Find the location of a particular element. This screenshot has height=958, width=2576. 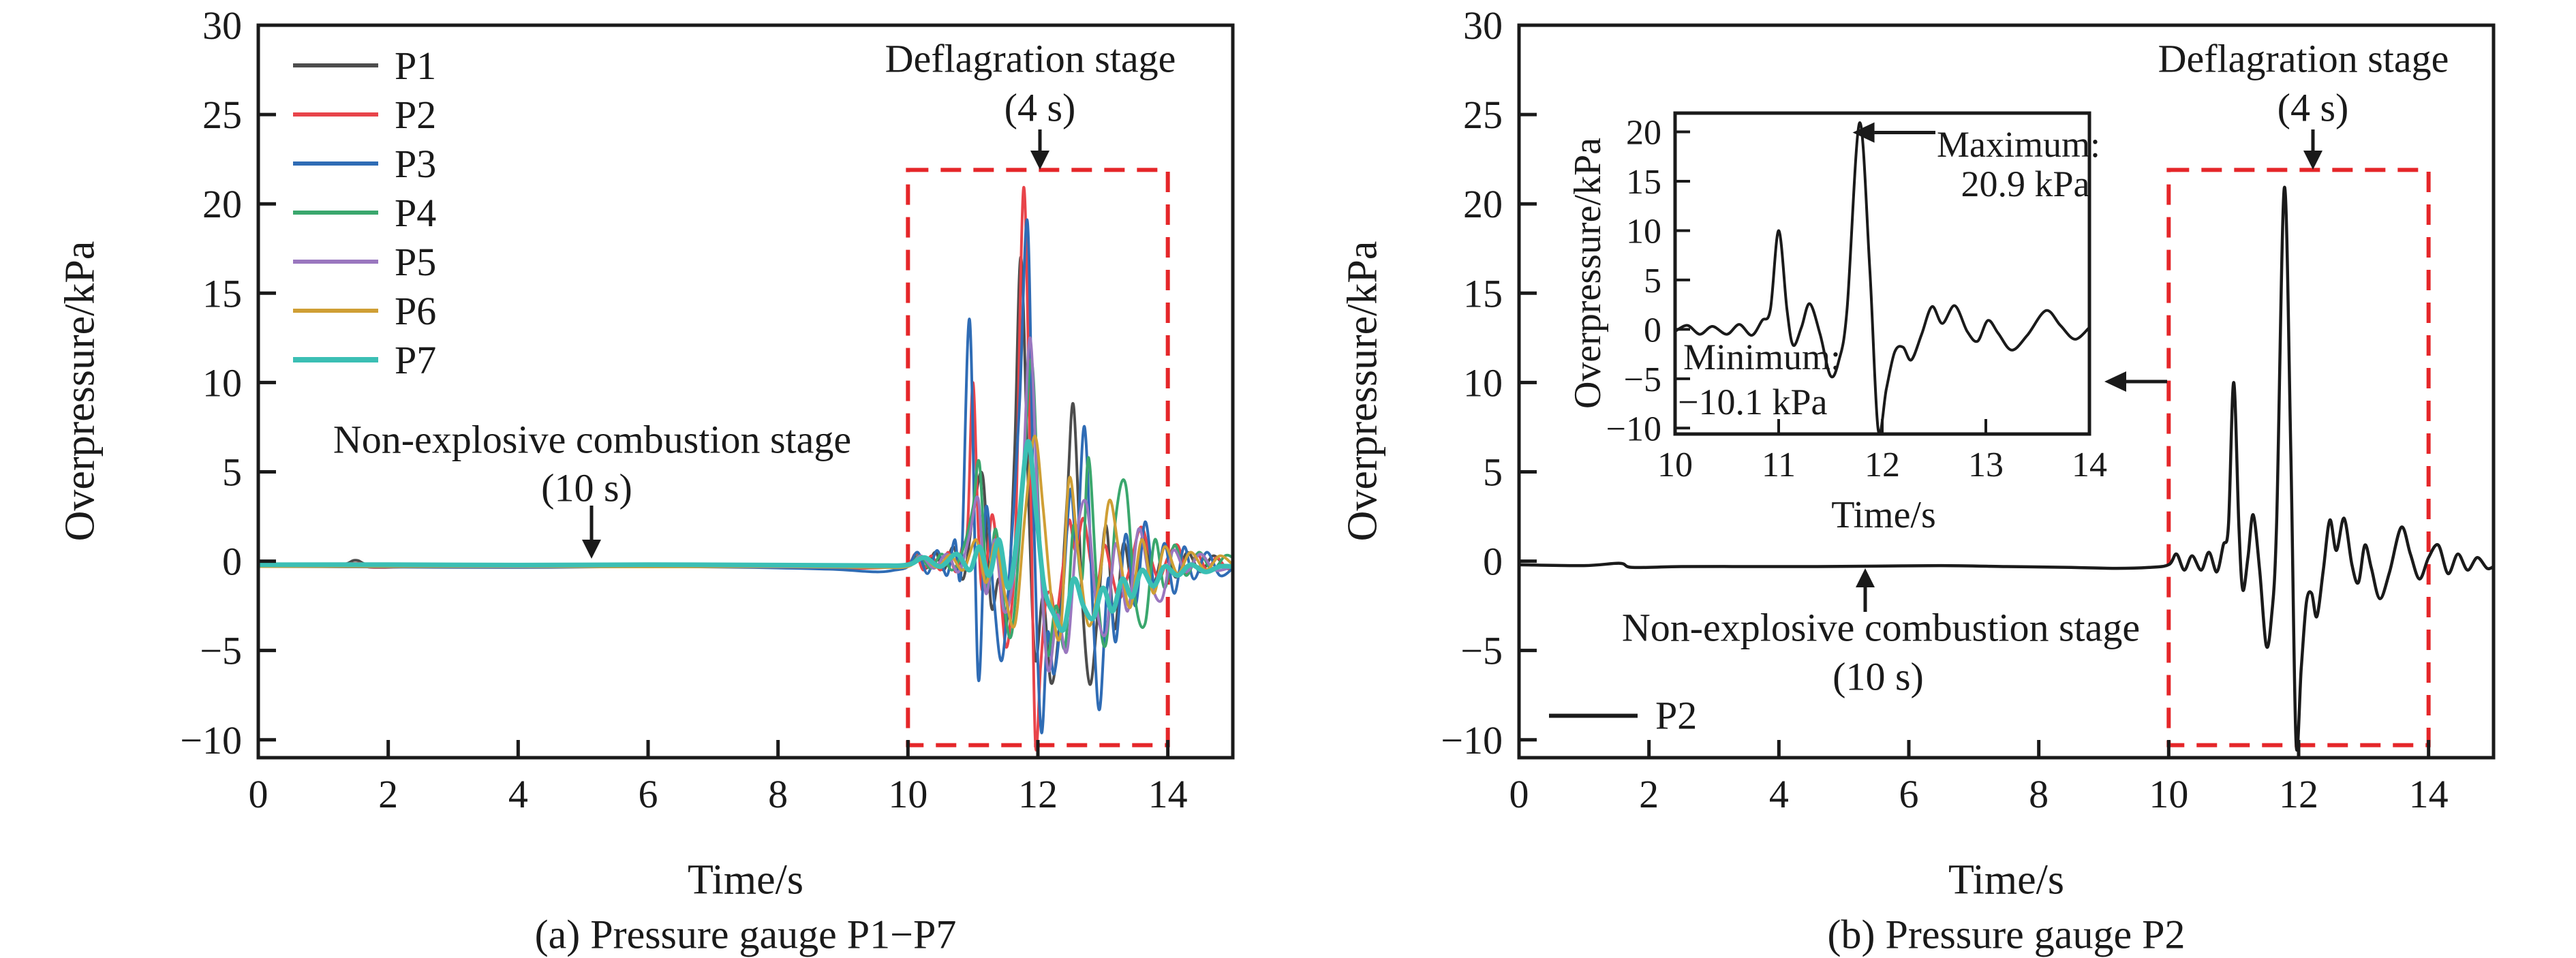

inset-y-tick-label--10: −10 is located at coordinates (1633, 429).